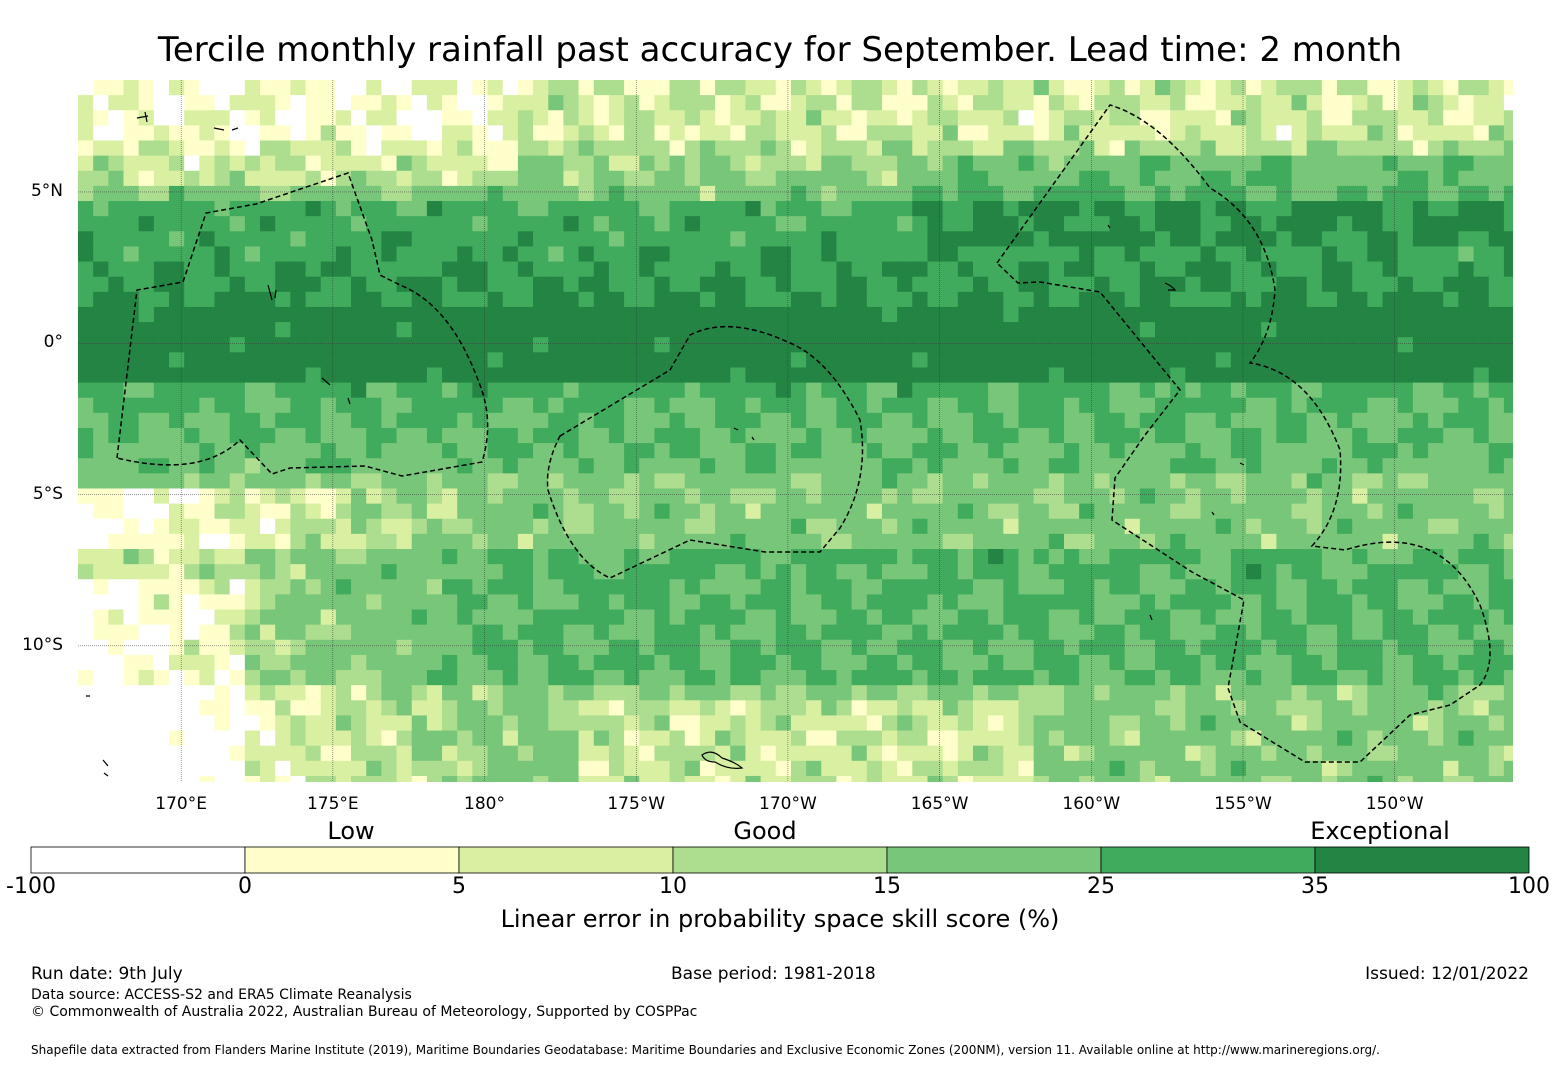 The image size is (1560, 1065). Describe the element at coordinates (1101, 886) in the screenshot. I see `colorbar-tick-label: 25` at that location.